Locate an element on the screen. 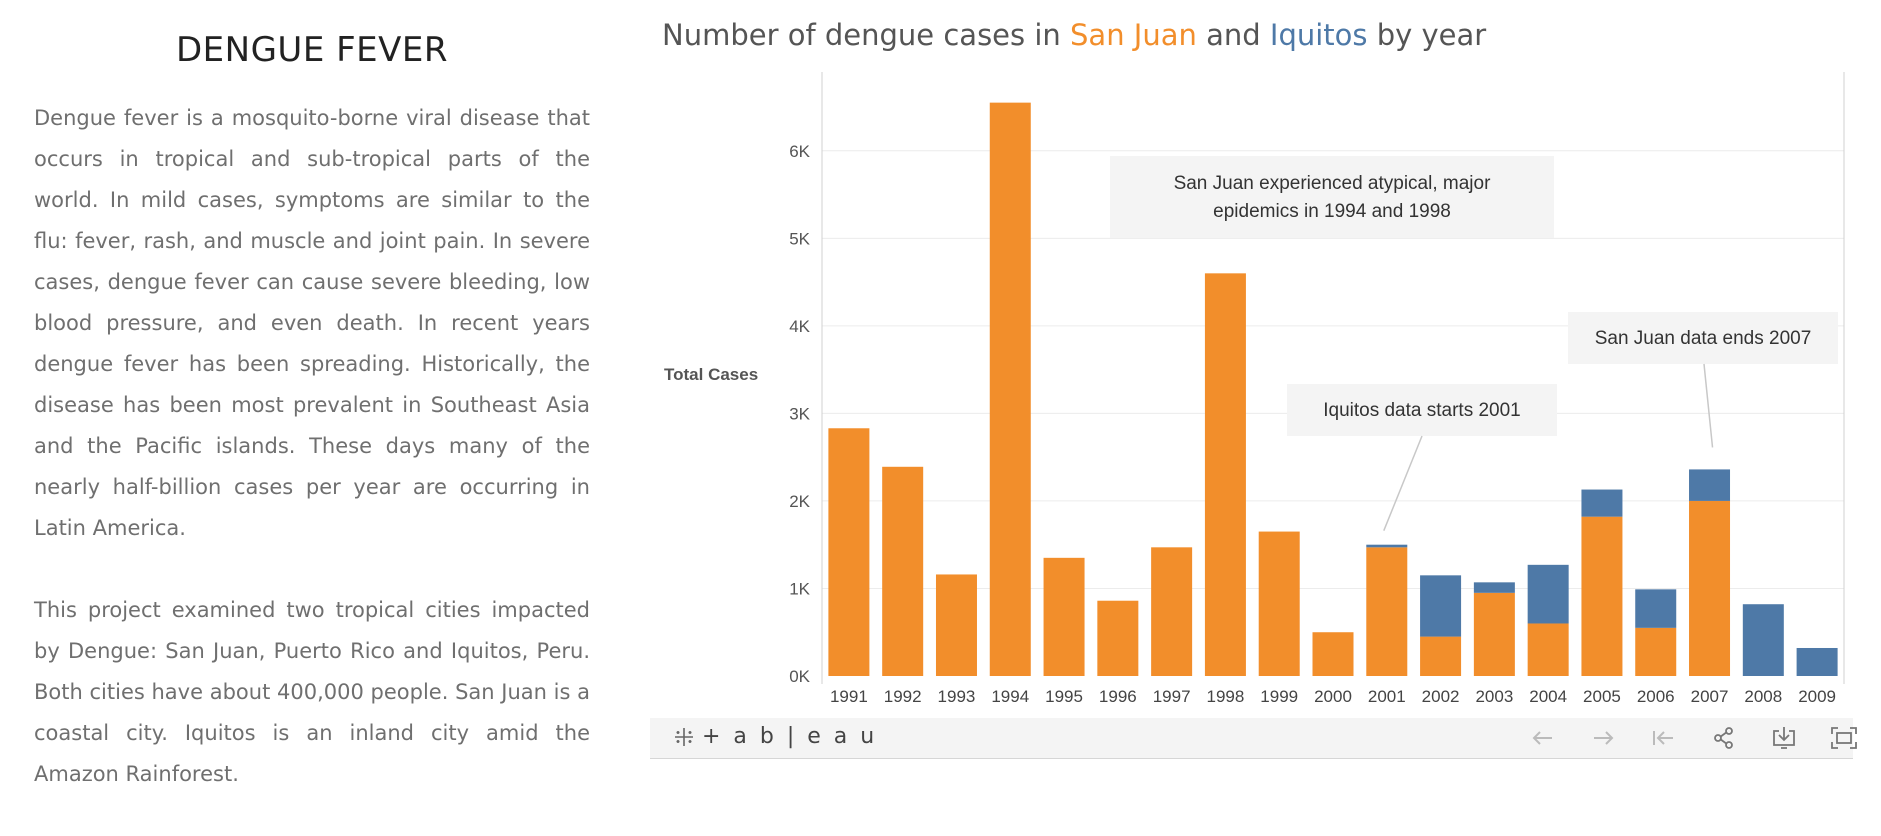 The image size is (1881, 836). annotation-text: San Juan experienced atypical, major is located at coordinates (1333, 183).